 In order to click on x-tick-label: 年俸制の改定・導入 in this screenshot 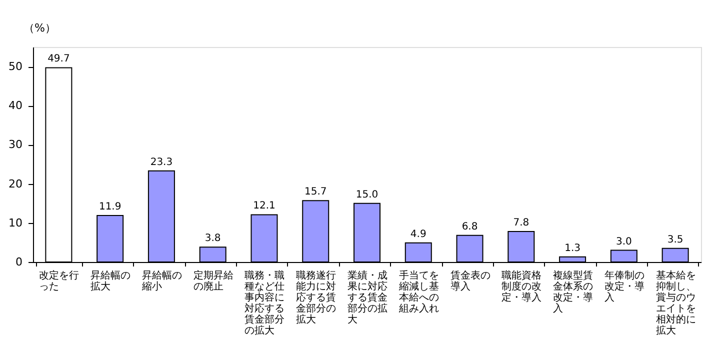, I will do `click(624, 287)`.